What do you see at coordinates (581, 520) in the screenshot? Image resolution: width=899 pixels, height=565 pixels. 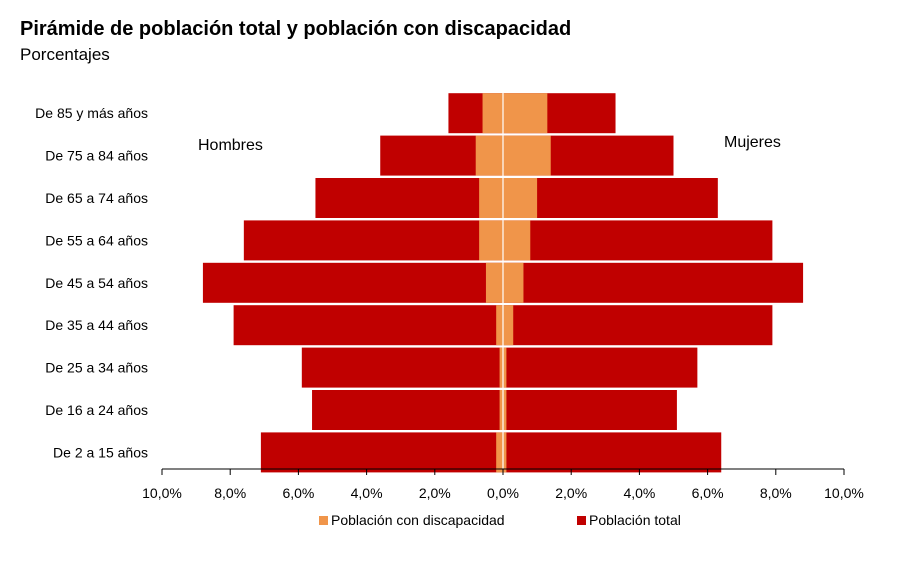 I see `legend-swatch-total` at bounding box center [581, 520].